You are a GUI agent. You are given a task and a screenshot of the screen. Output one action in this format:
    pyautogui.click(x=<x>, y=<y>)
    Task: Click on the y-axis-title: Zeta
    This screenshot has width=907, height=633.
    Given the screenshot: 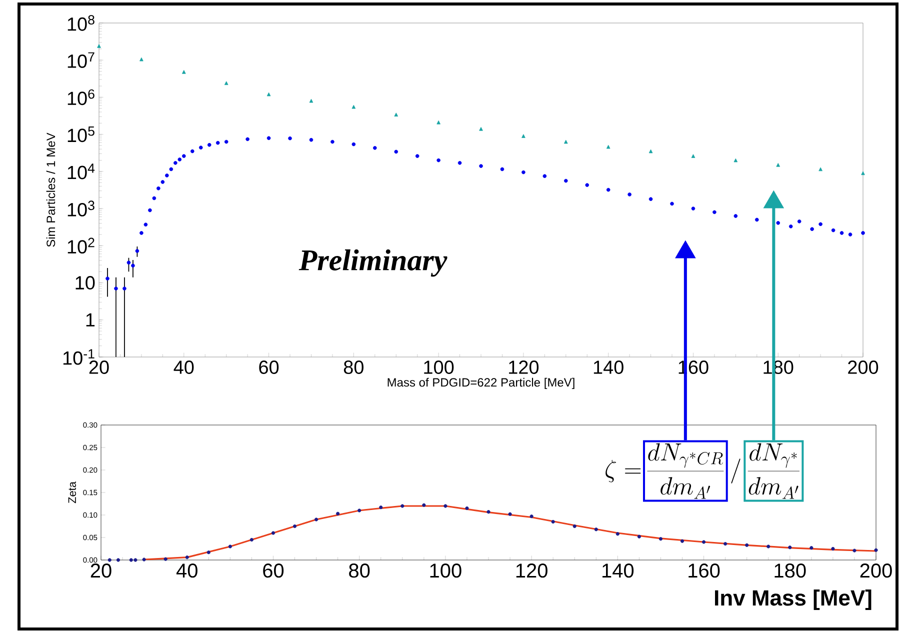 What is the action you would take?
    pyautogui.click(x=72, y=492)
    